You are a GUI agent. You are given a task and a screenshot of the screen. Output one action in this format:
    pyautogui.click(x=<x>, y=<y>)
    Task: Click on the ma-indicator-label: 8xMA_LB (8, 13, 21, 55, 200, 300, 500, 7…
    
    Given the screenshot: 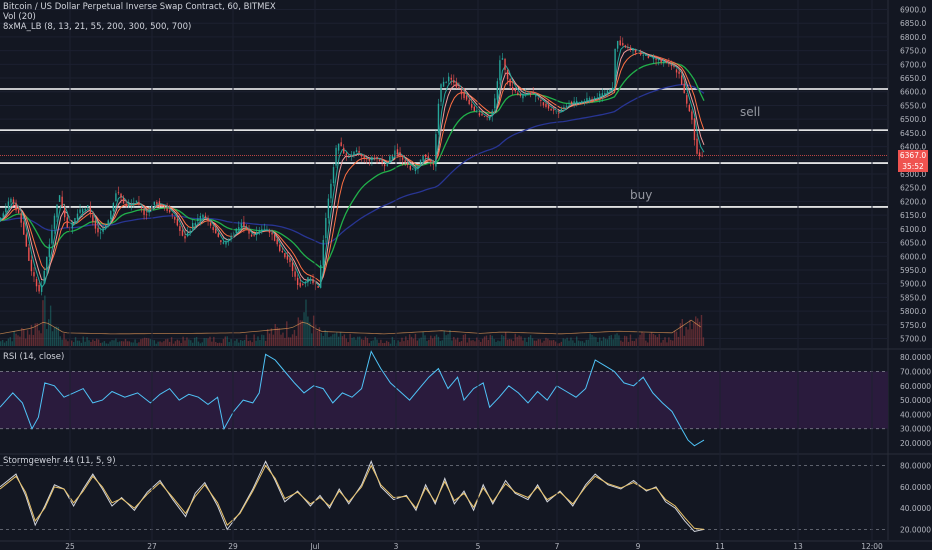 What is the action you would take?
    pyautogui.click(x=97, y=27)
    